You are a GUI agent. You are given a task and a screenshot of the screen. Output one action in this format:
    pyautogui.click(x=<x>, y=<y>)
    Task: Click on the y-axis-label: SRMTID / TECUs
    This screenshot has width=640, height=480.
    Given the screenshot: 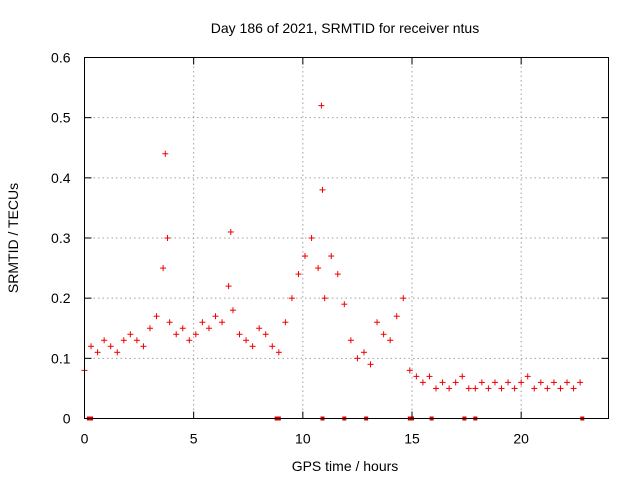 What is the action you would take?
    pyautogui.click(x=13, y=238)
    